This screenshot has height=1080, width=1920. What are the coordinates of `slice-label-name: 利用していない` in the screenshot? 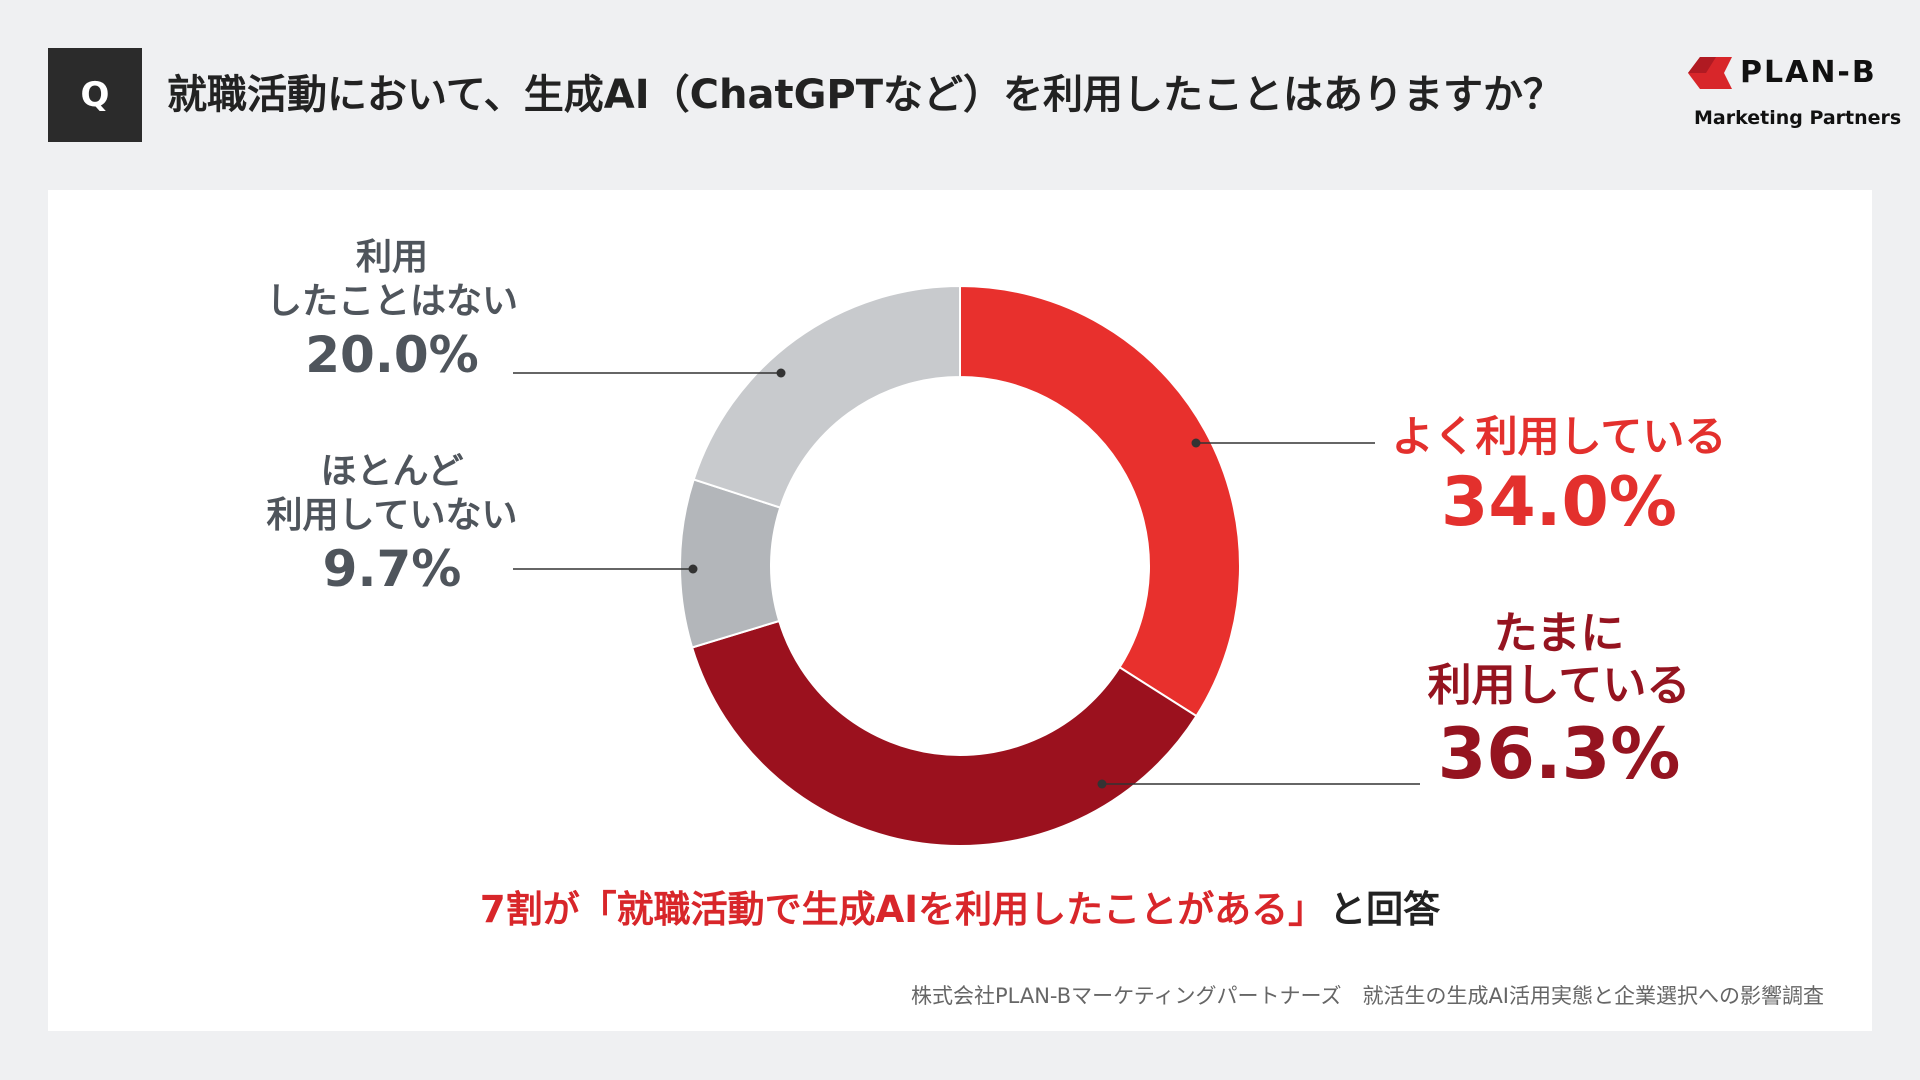 It's located at (392, 515).